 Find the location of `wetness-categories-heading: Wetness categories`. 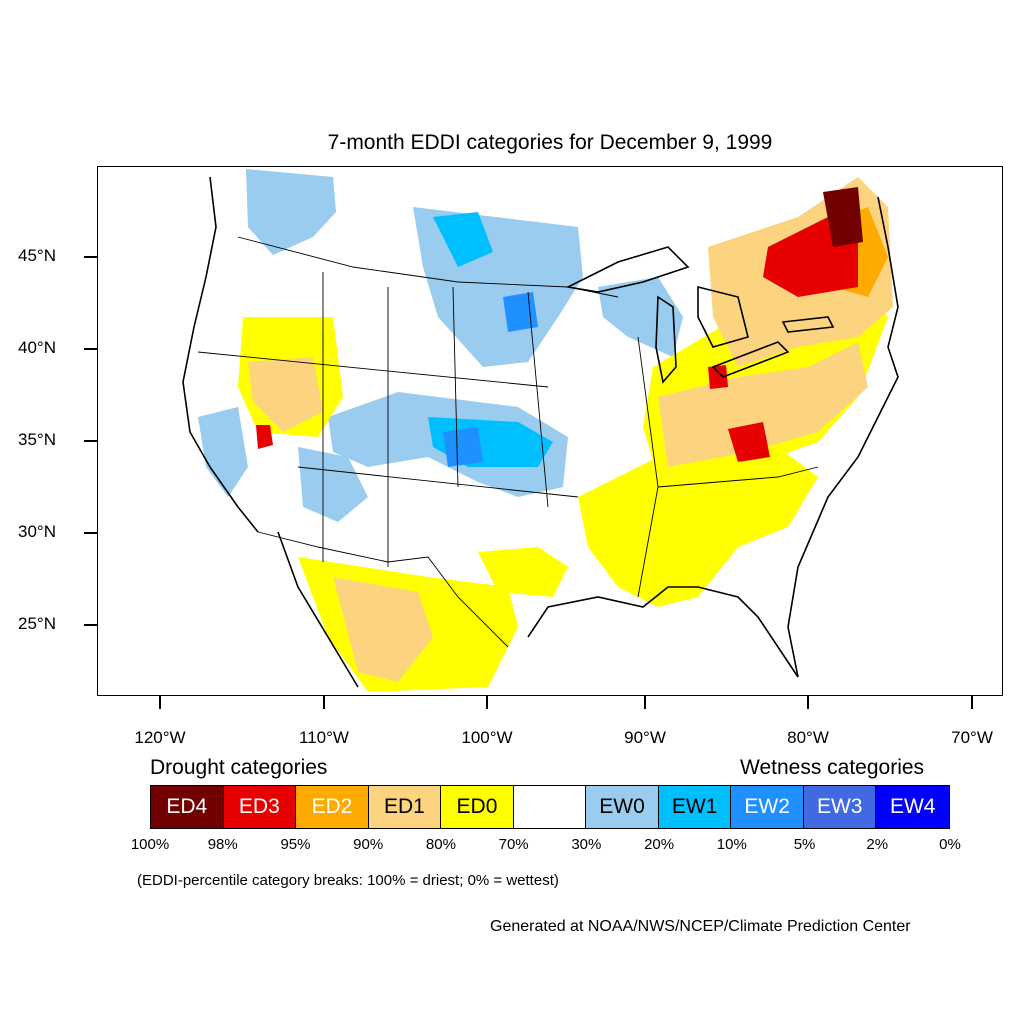

wetness-categories-heading: Wetness categories is located at coordinates (832, 767).